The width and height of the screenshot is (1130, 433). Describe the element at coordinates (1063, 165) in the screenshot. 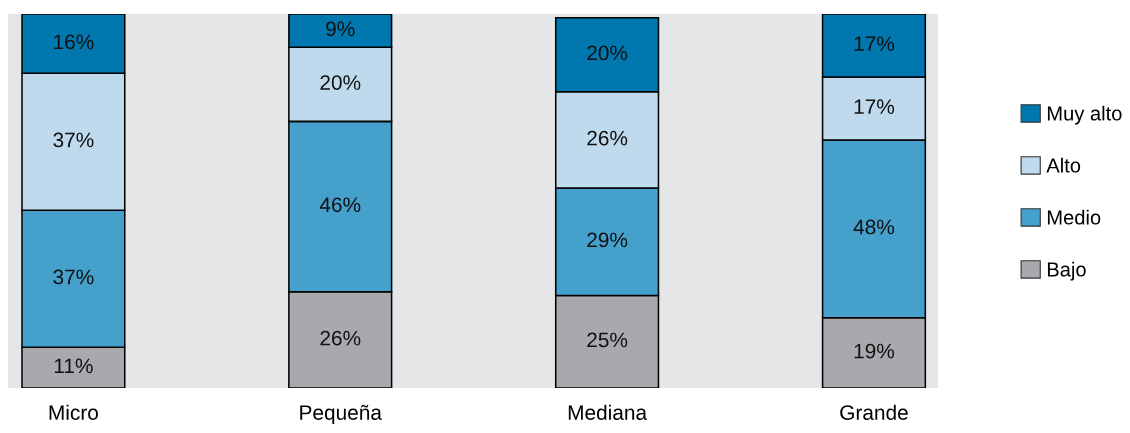

I see `legend-label: Alto` at that location.